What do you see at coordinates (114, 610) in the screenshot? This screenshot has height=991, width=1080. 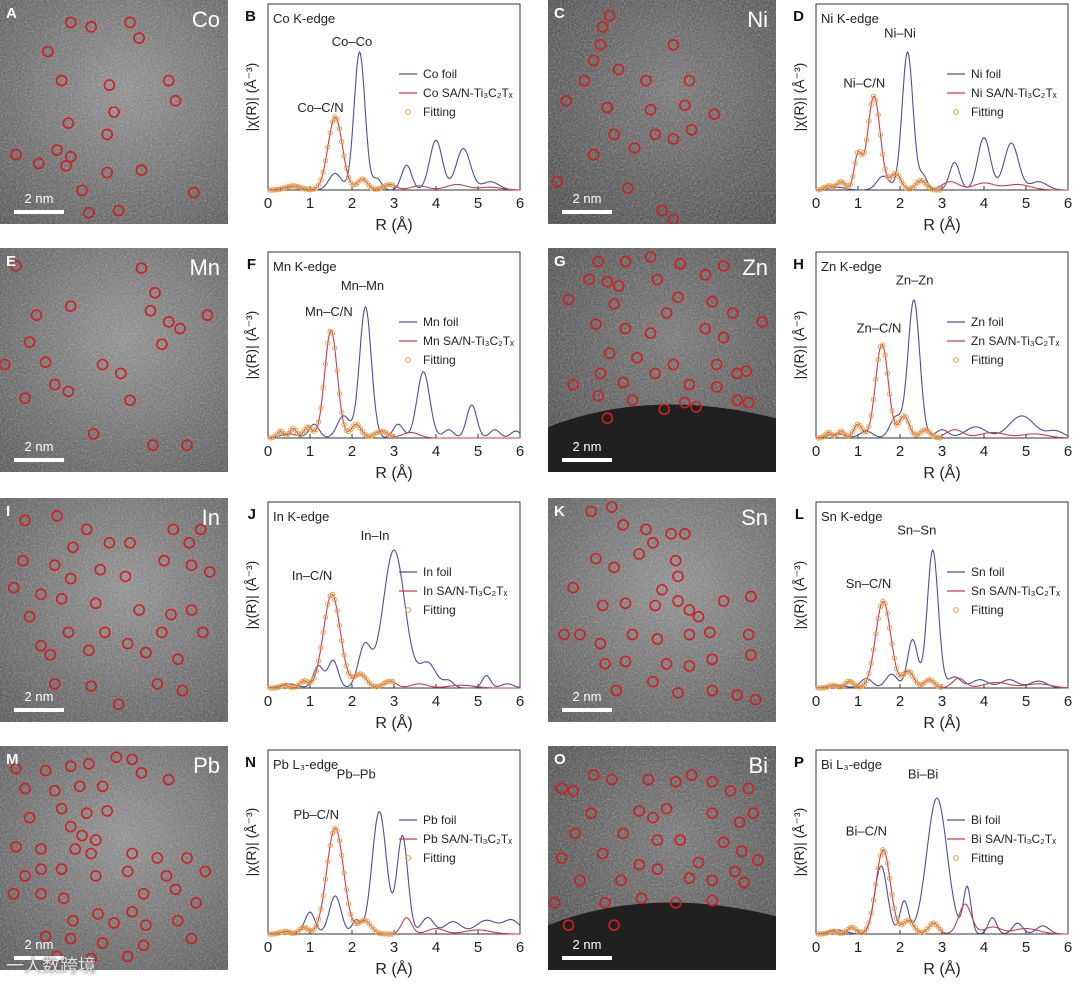 I see `micrograph-svg: I In 2 nm` at bounding box center [114, 610].